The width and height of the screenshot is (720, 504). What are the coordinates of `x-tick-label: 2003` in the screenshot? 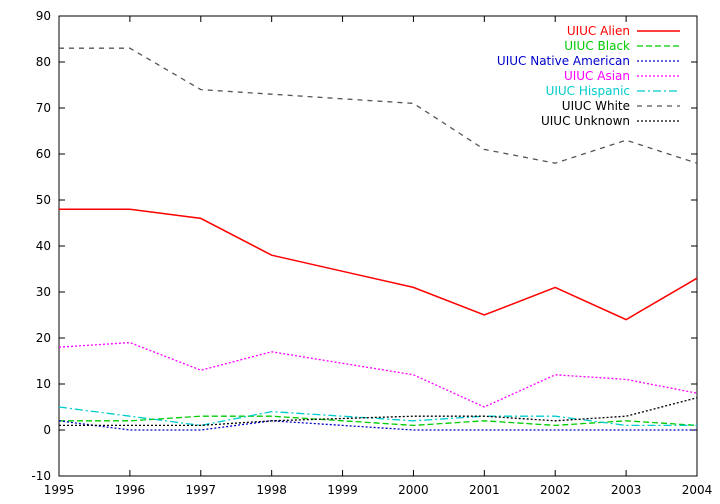 It's located at (626, 490).